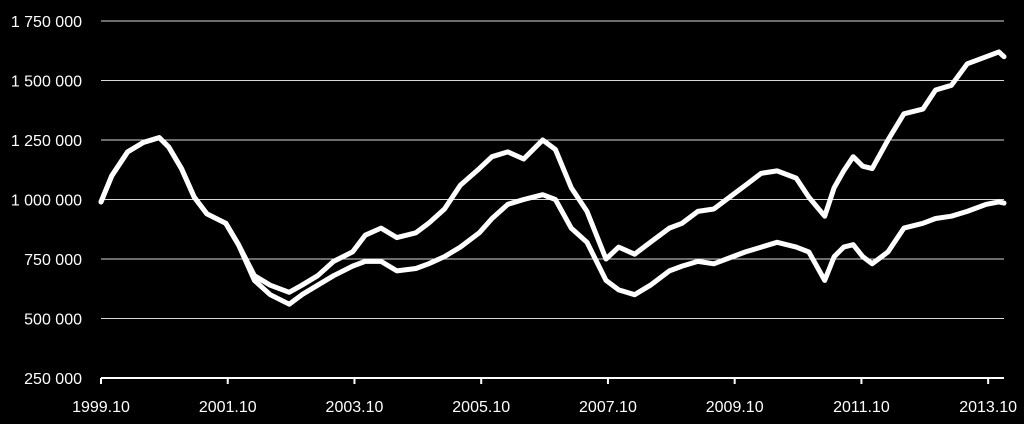 The image size is (1024, 424). Describe the element at coordinates (552, 380) in the screenshot. I see `x-axis` at that location.